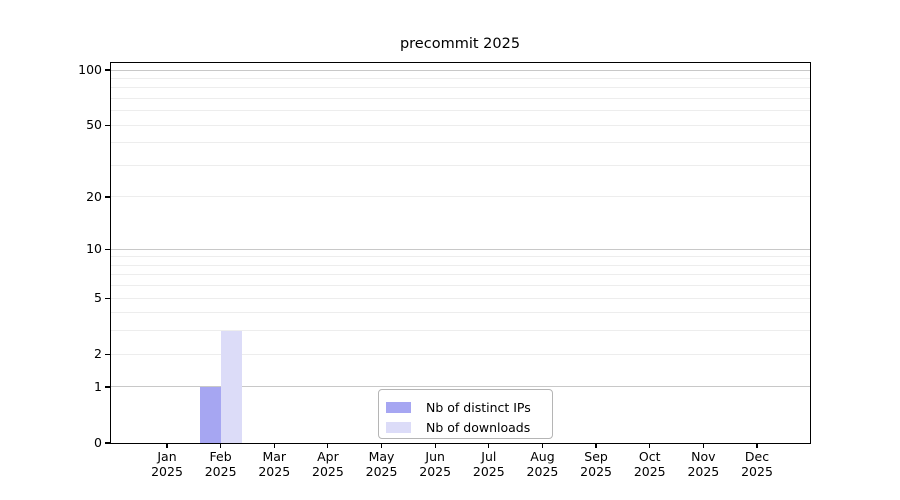  What do you see at coordinates (398, 407) in the screenshot?
I see `legend-swatch-distinct-ips` at bounding box center [398, 407].